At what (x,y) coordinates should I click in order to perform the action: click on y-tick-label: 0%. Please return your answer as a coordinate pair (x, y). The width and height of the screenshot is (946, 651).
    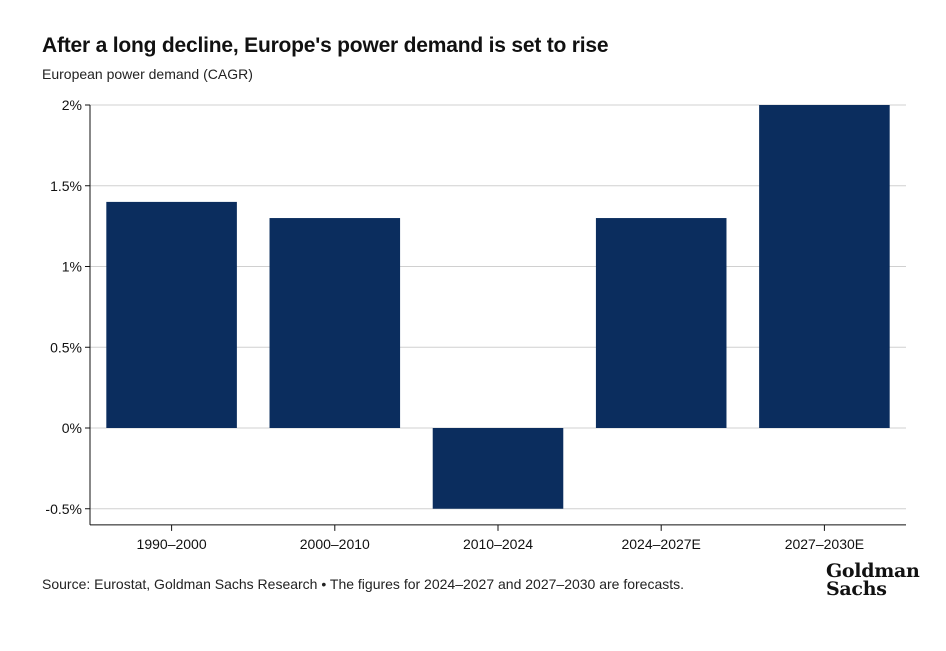
    Looking at the image, I should click on (72, 428).